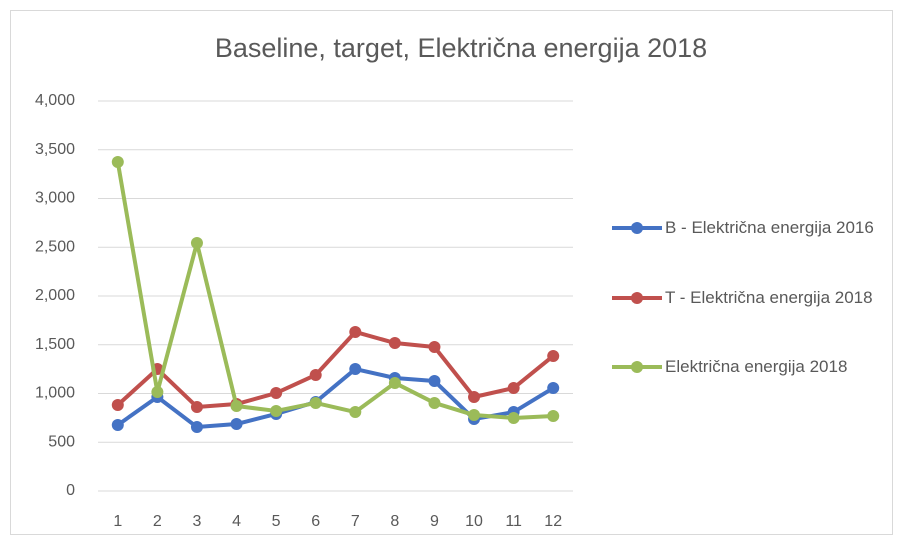 The height and width of the screenshot is (544, 903). What do you see at coordinates (55, 198) in the screenshot?
I see `y-tick-label: 3,000` at bounding box center [55, 198].